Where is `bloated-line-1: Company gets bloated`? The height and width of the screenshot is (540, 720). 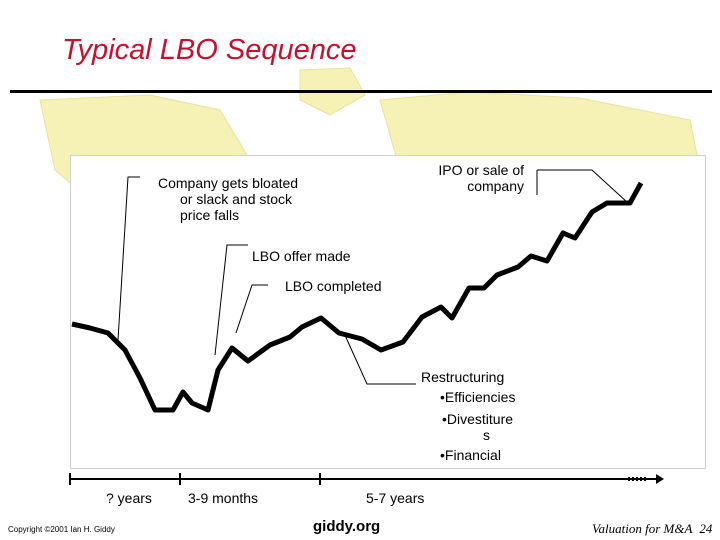
bloated-line-1: Company gets bloated is located at coordinates (228, 183).